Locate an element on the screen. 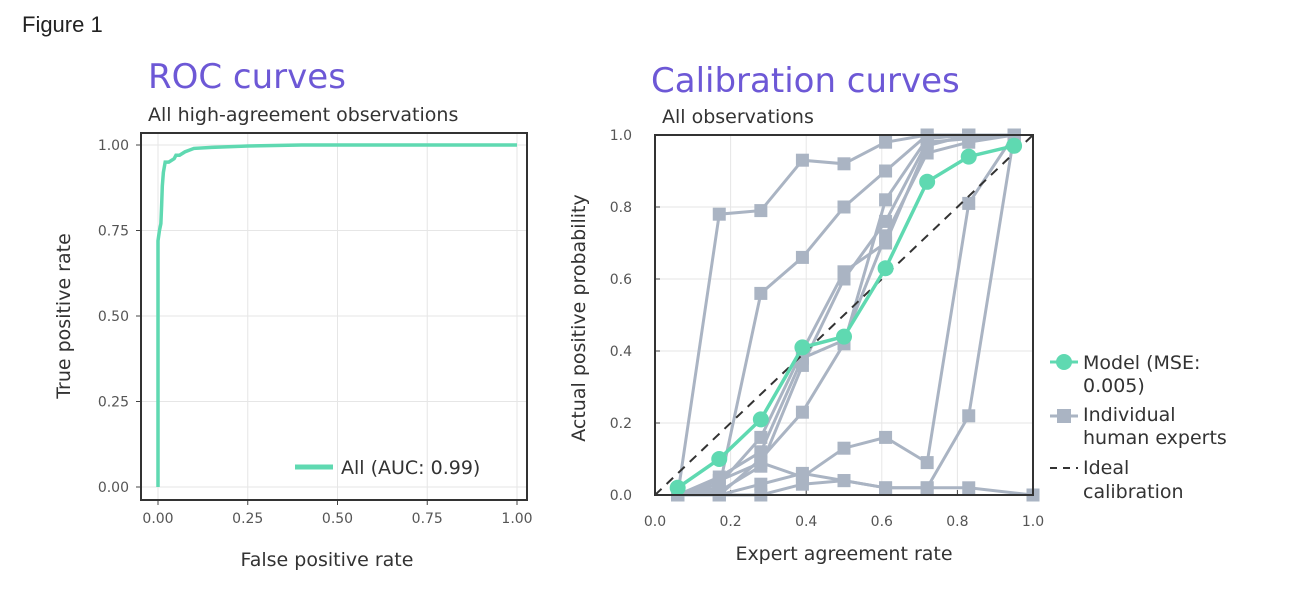 Image resolution: width=1302 pixels, height=612 pixels. legend-ideal-label-1: Ideal is located at coordinates (1106, 468).